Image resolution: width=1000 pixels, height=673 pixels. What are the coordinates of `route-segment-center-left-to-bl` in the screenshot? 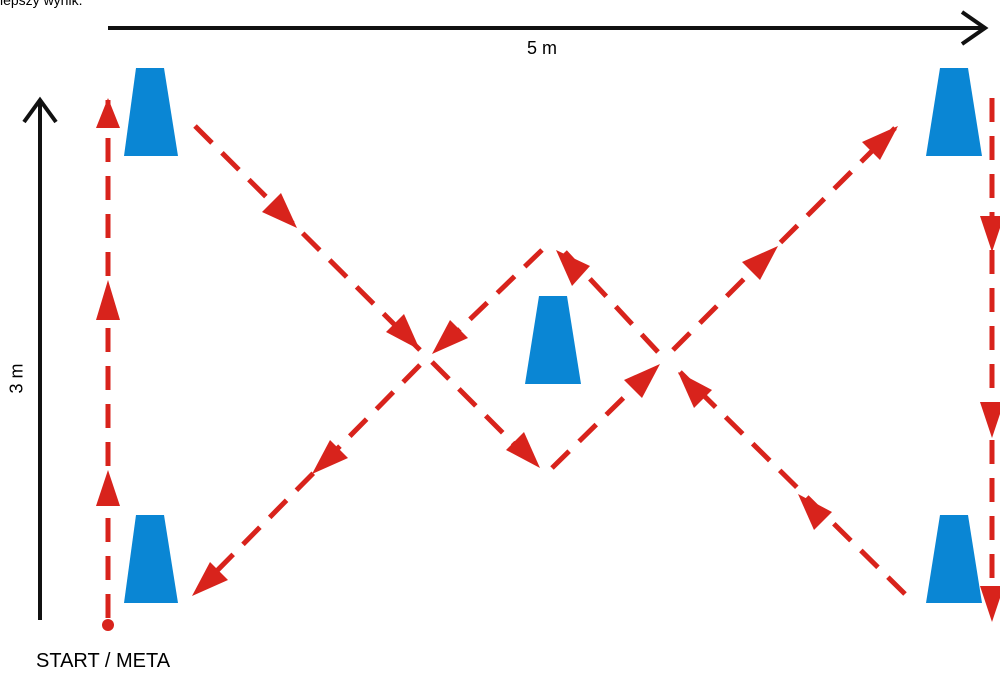 It's located at (309, 477).